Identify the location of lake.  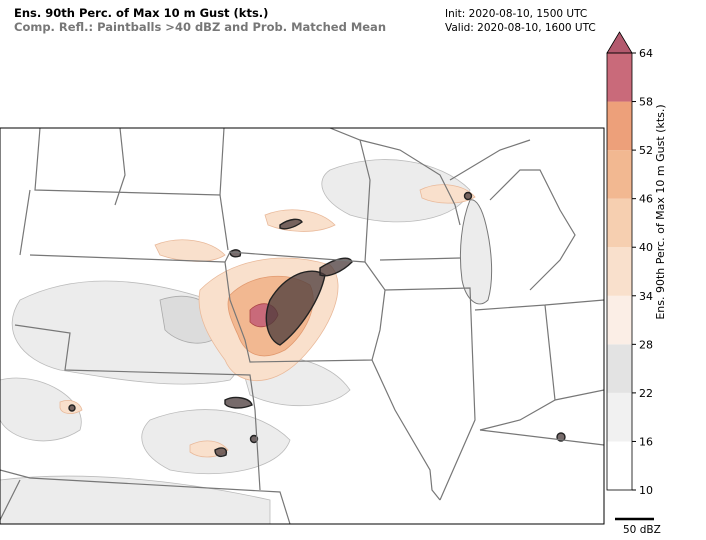
(476, 252).